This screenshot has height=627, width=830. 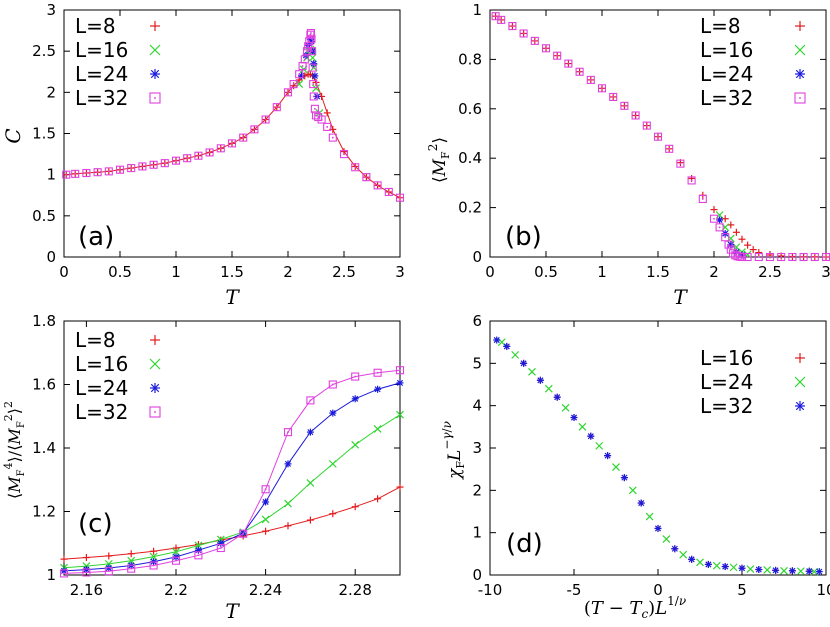 What do you see at coordinates (753, 382) in the screenshot?
I see `panel-d-legend: L=16L=24L=32` at bounding box center [753, 382].